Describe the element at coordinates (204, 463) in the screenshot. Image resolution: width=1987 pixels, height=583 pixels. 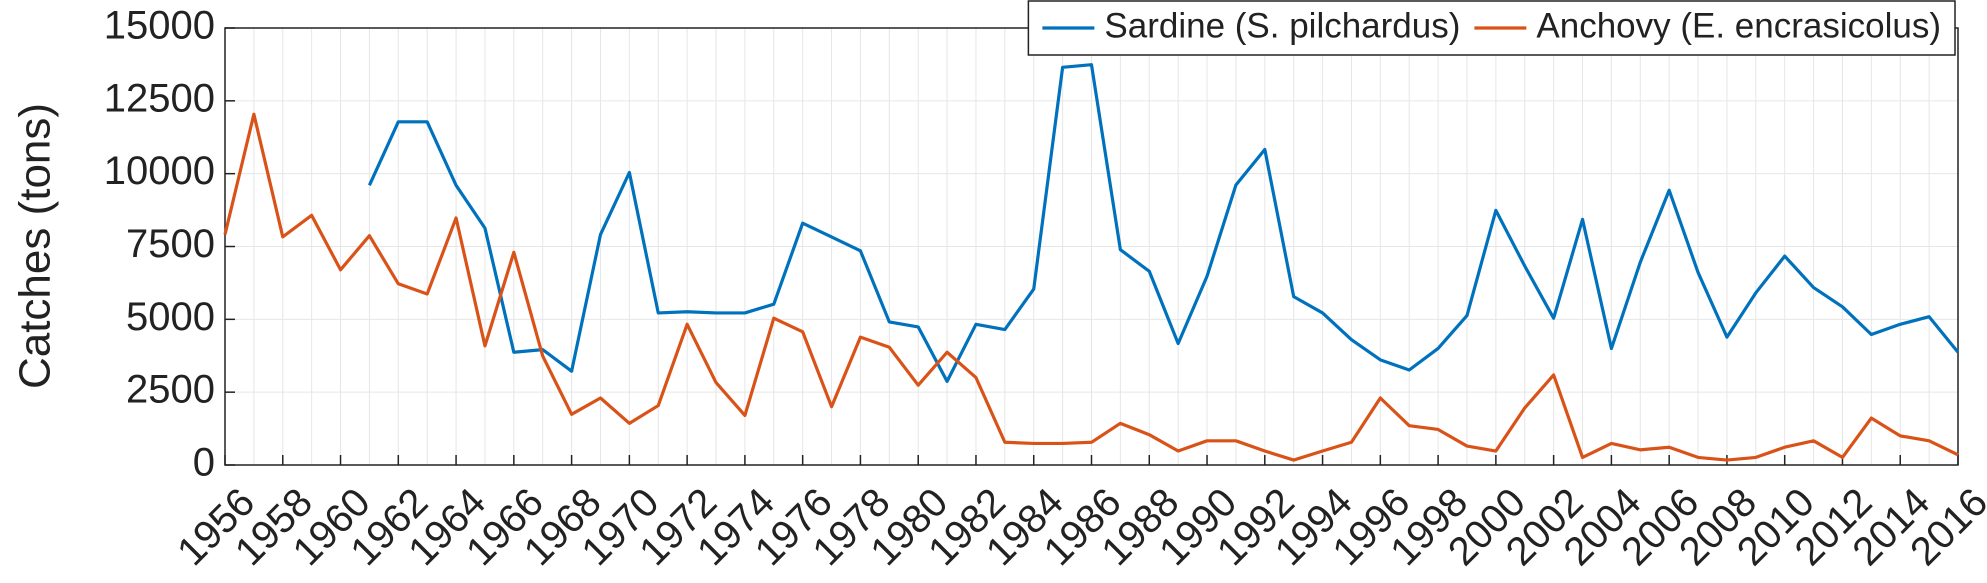
I see `y-tick-label: 0` at that location.